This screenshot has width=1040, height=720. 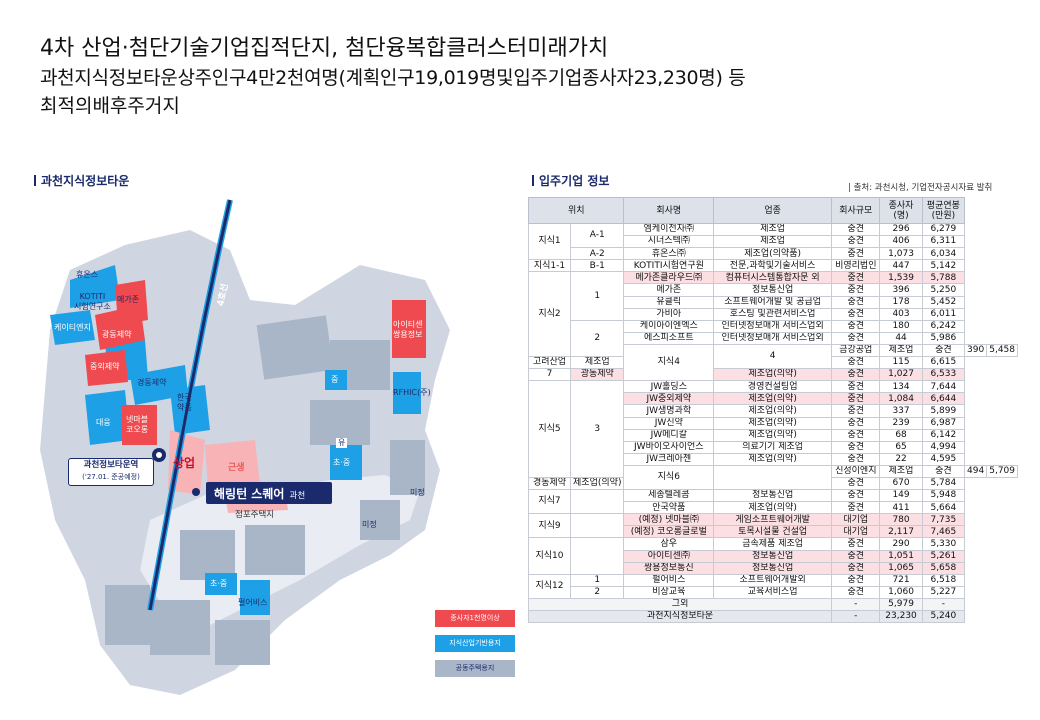 I want to click on complex-marker, so click(x=196, y=492).